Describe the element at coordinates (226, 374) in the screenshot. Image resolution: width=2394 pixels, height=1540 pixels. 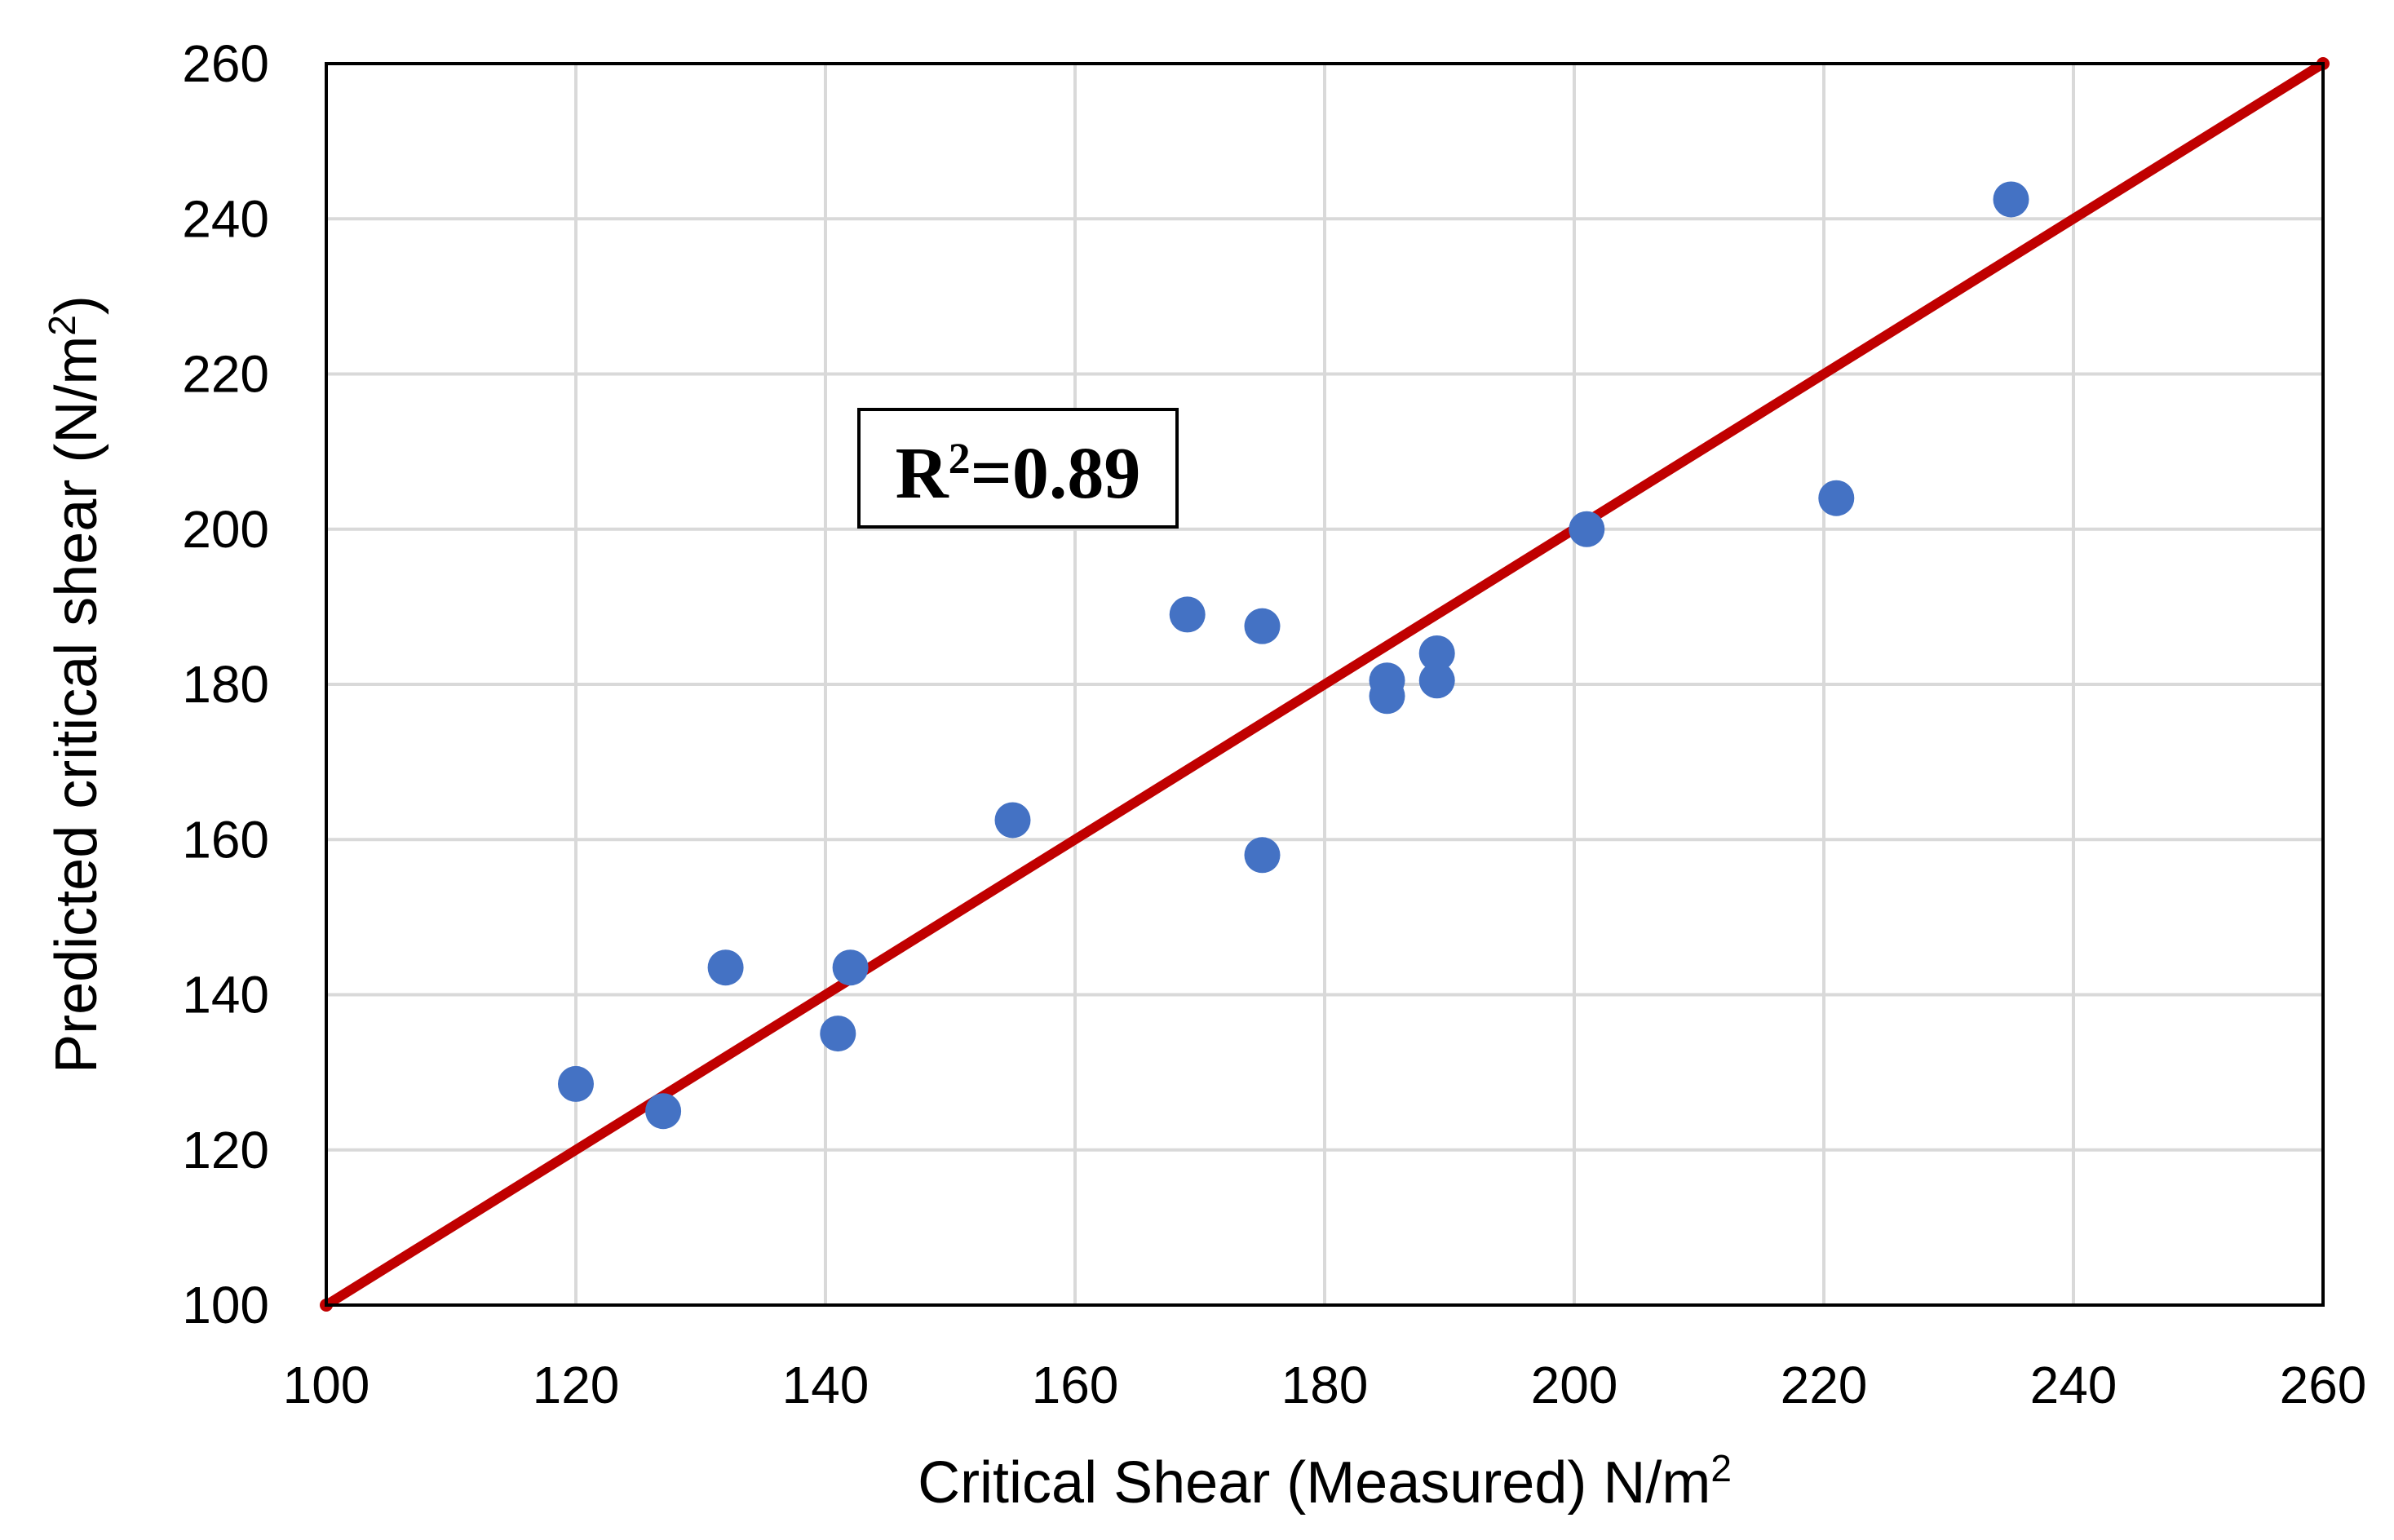
I see `y-tick-label: 220` at that location.